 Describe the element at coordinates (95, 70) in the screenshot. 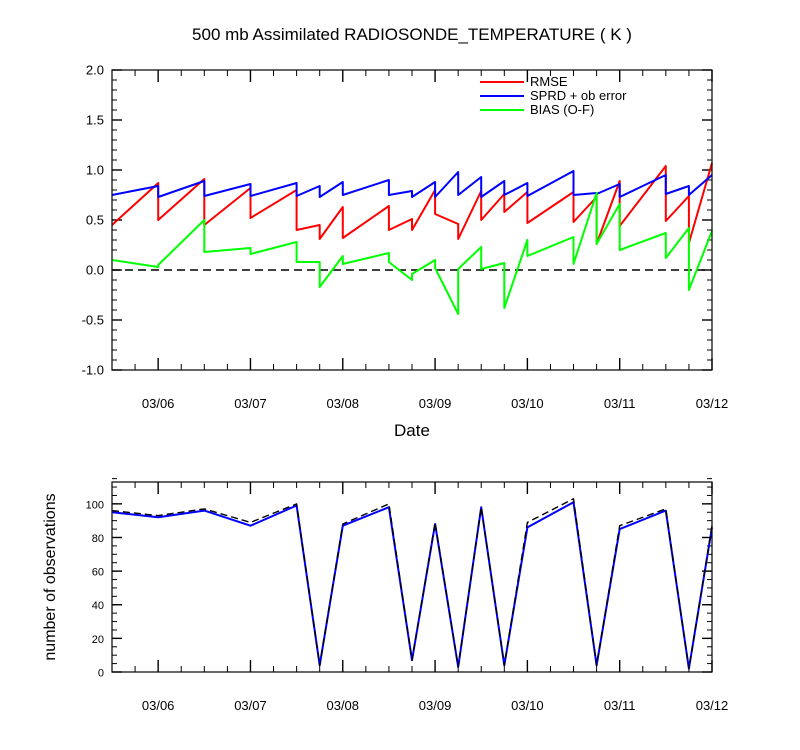

I see `top-y-tick-label: 2.0` at that location.